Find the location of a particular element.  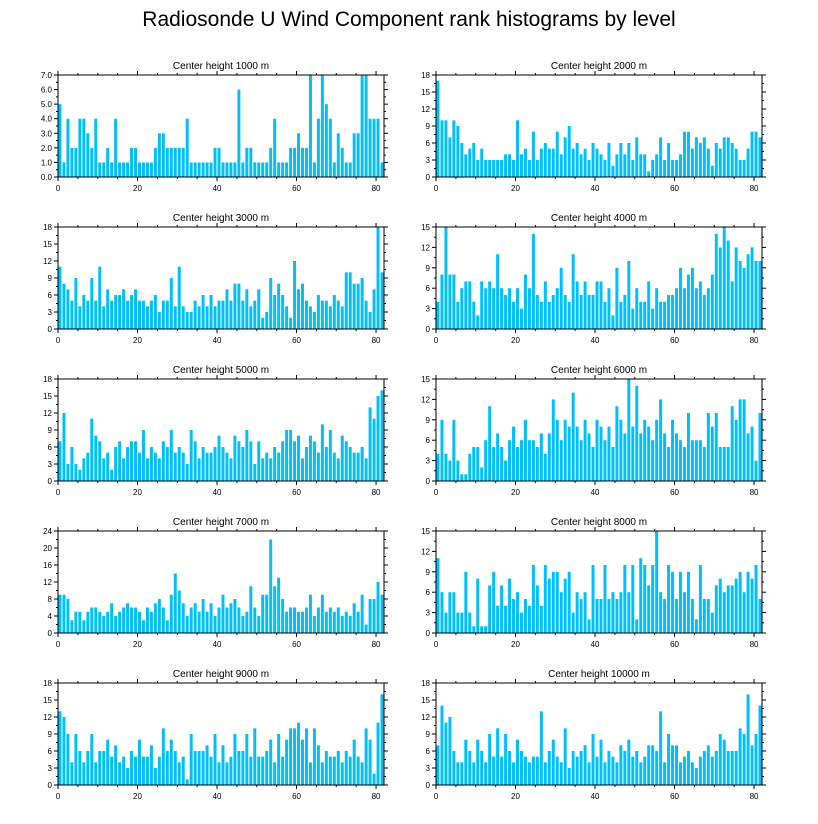

x-tick-label: 0 is located at coordinates (436, 796).